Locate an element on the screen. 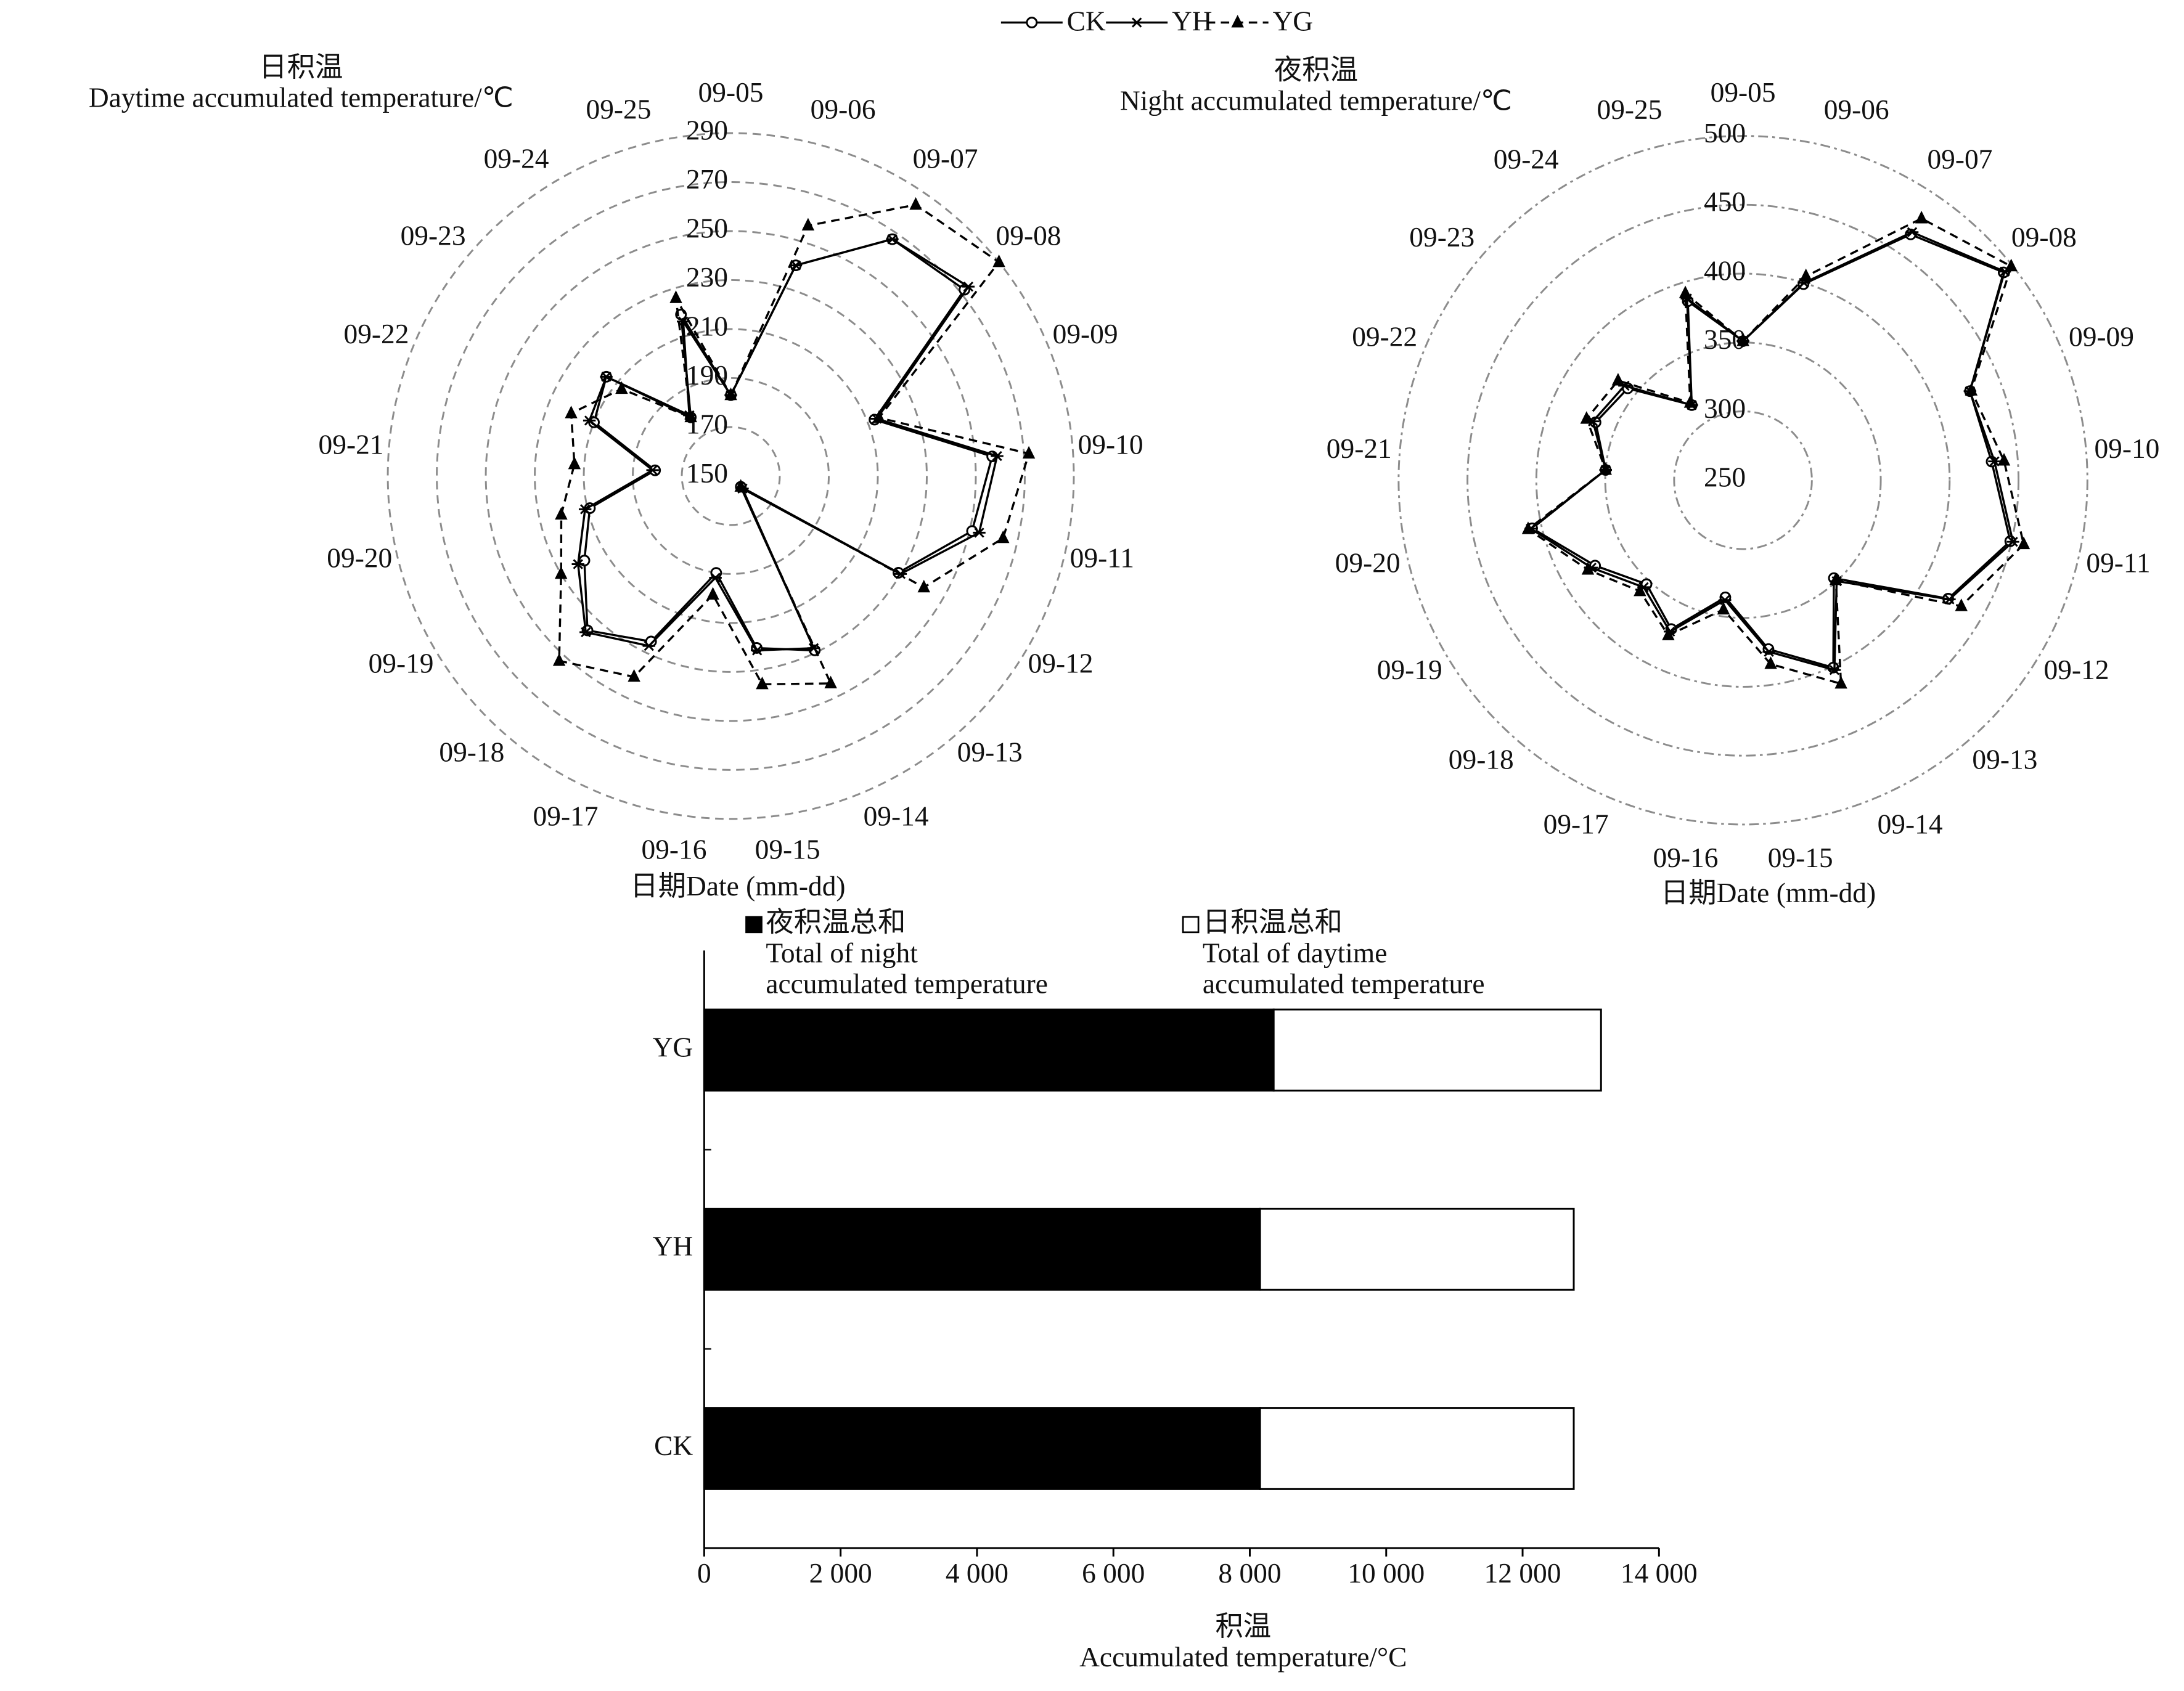 This screenshot has height=1691, width=2184. category-label: 09-10 is located at coordinates (2126, 448).